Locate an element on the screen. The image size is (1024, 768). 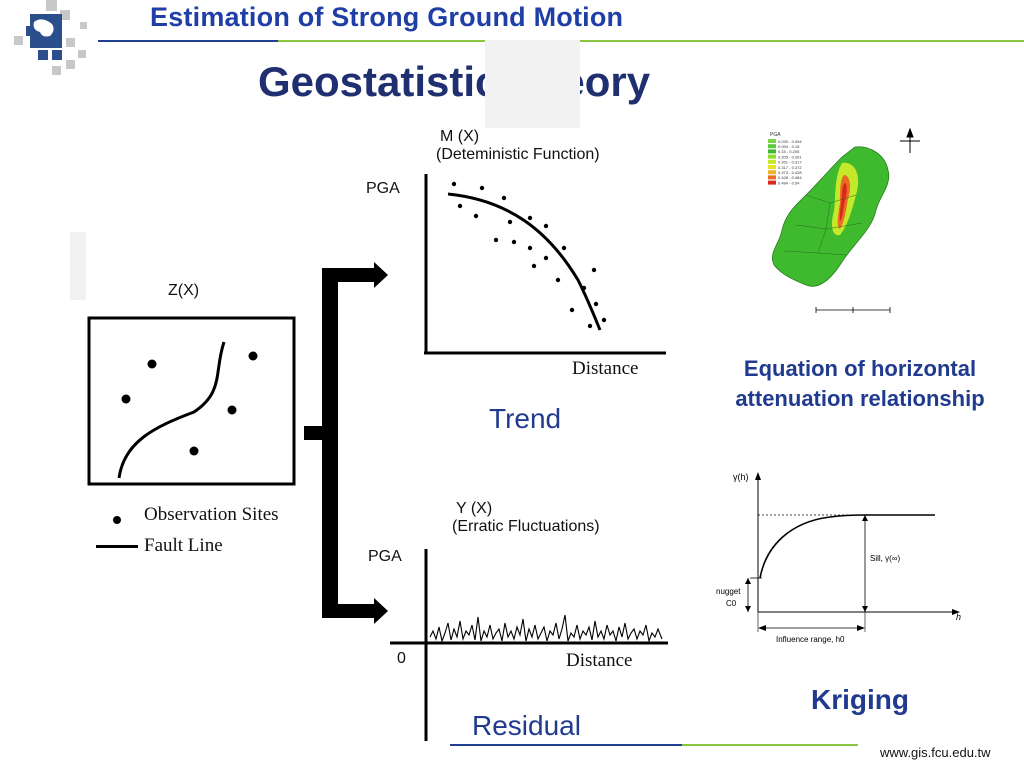
residual-zero-label: 0 is located at coordinates (401, 658).